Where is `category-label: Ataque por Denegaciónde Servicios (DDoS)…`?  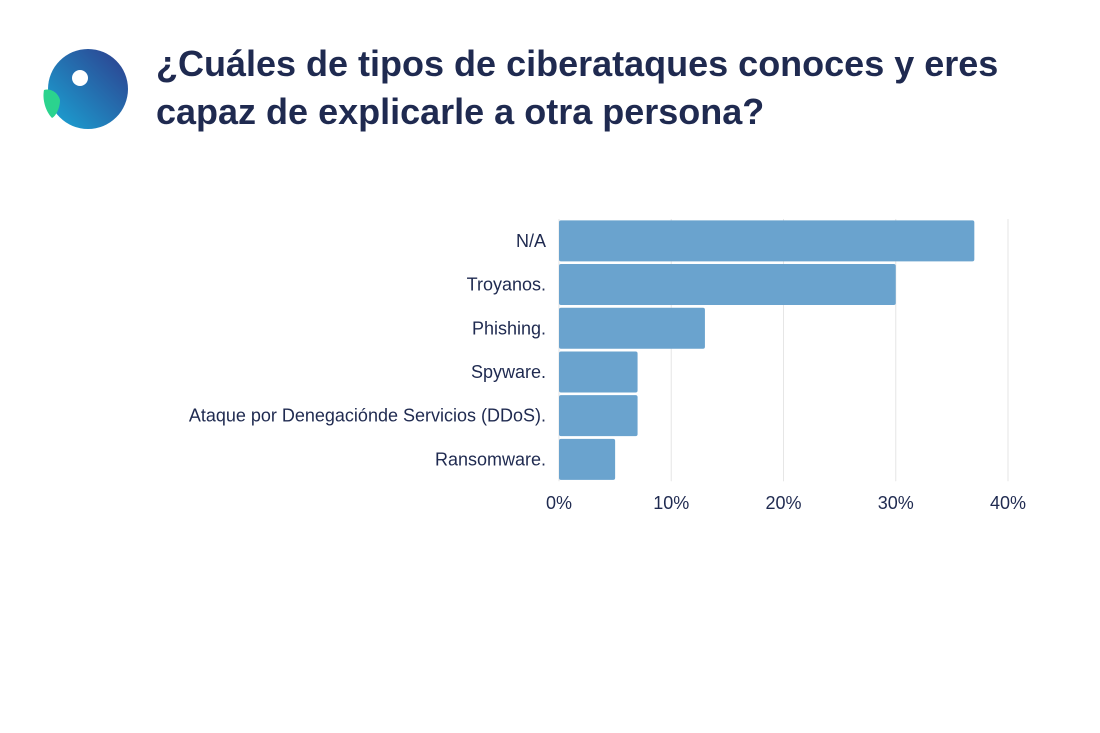
category-label: Ataque por Denegaciónde Servicios (DDoS)… is located at coordinates (367, 416).